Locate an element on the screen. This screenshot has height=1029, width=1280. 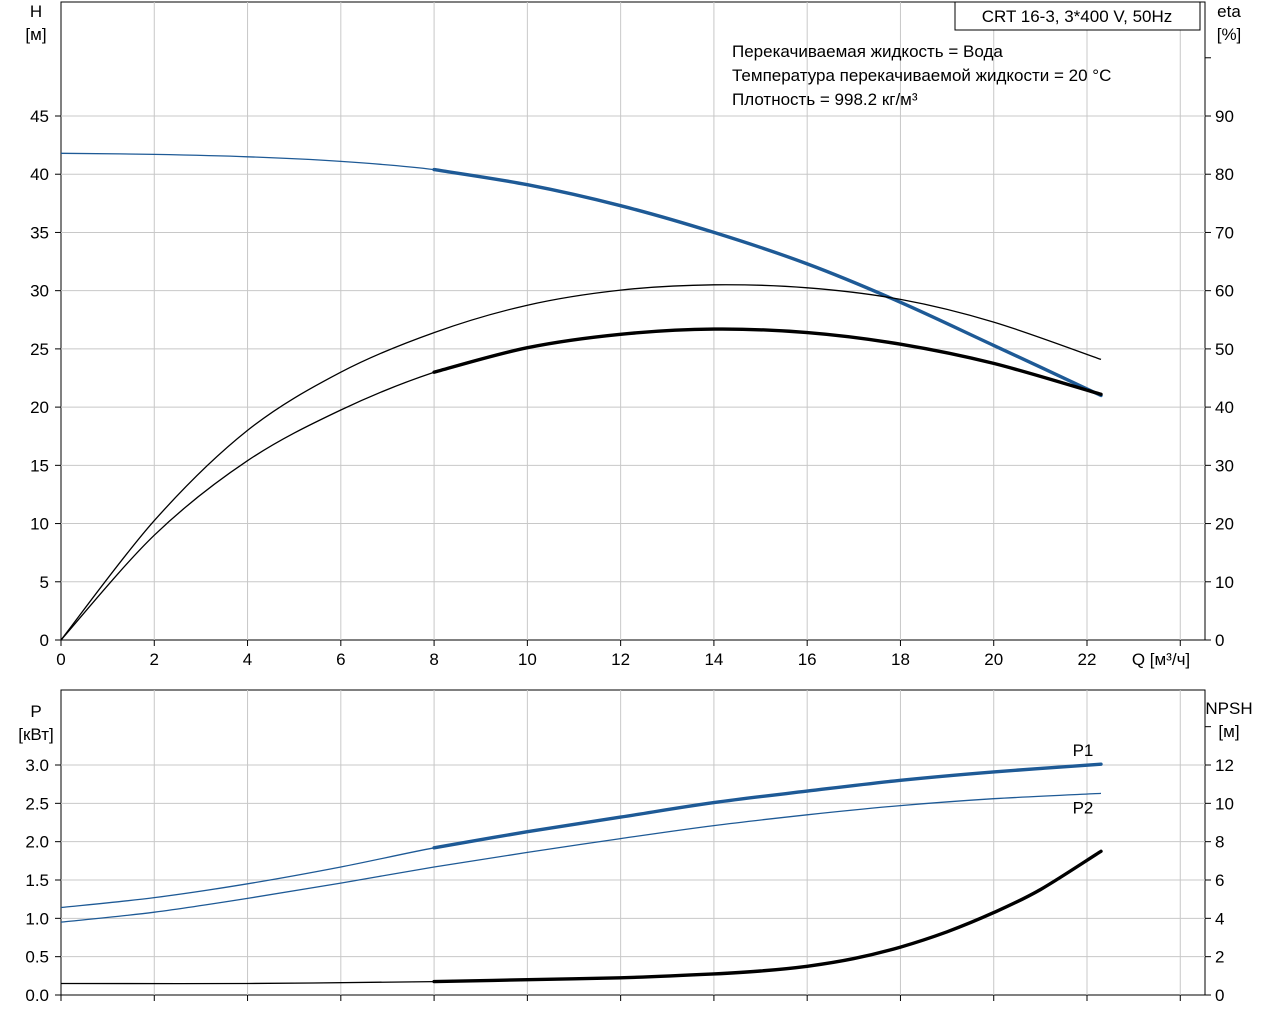
x-tick-label: 0 is located at coordinates (60, 659).